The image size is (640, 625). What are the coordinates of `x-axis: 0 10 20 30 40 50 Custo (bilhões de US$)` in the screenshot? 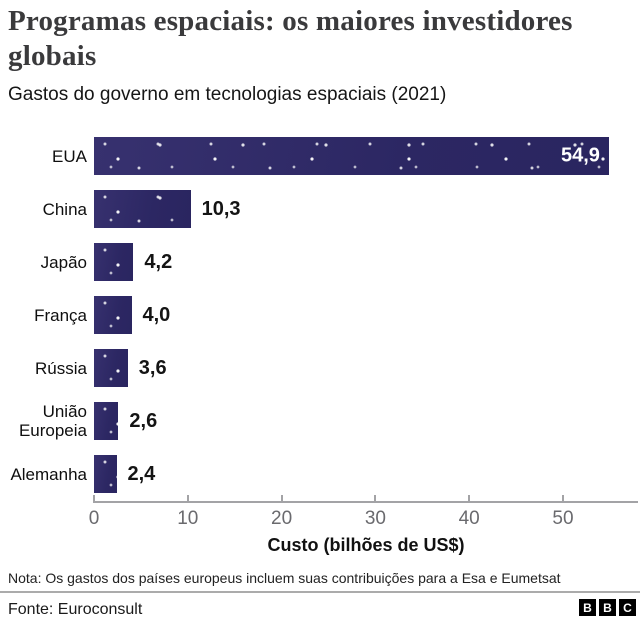 It's located at (363, 530).